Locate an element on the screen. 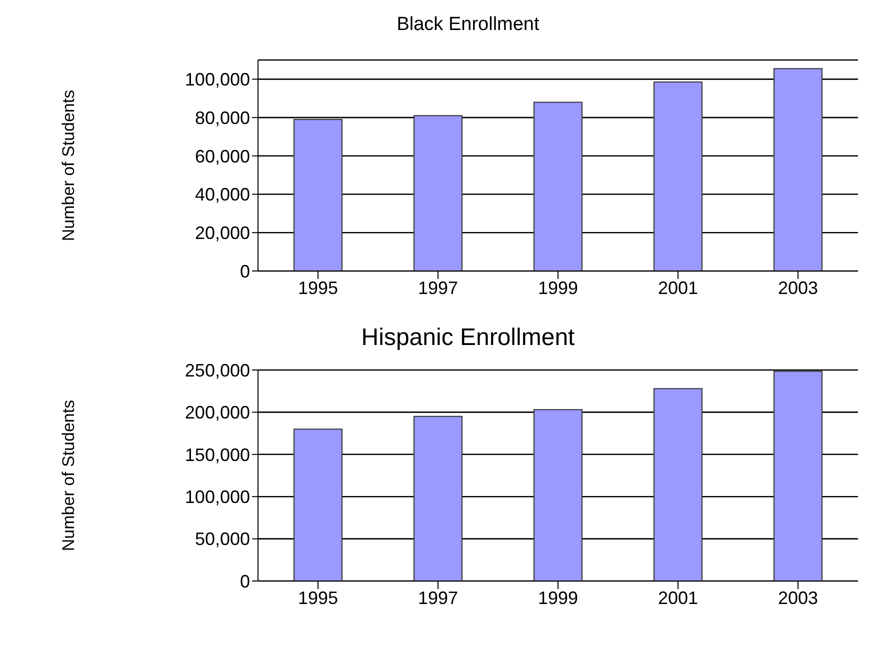  y-tick-label: 150,000 is located at coordinates (217, 454).